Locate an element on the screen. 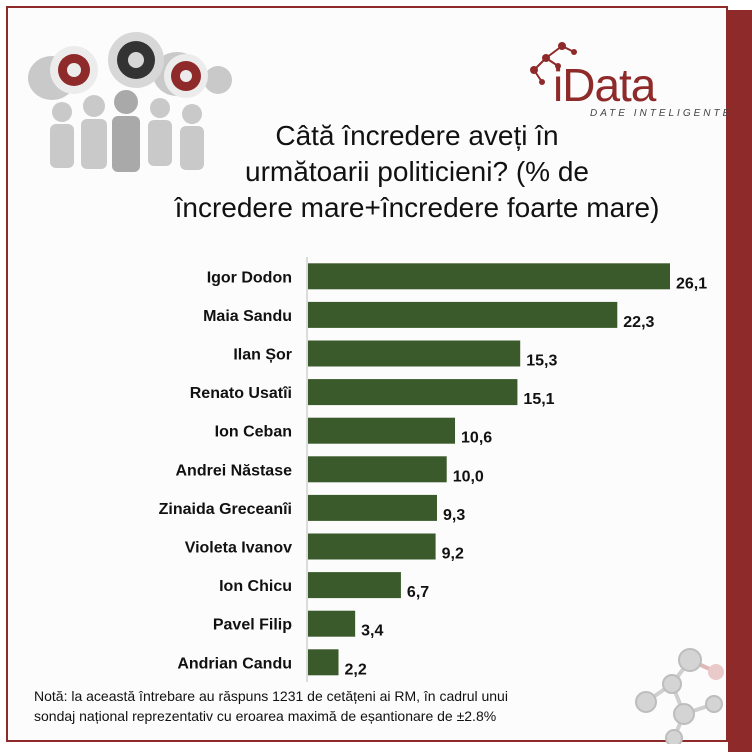  accent-bar is located at coordinates (740, 381).